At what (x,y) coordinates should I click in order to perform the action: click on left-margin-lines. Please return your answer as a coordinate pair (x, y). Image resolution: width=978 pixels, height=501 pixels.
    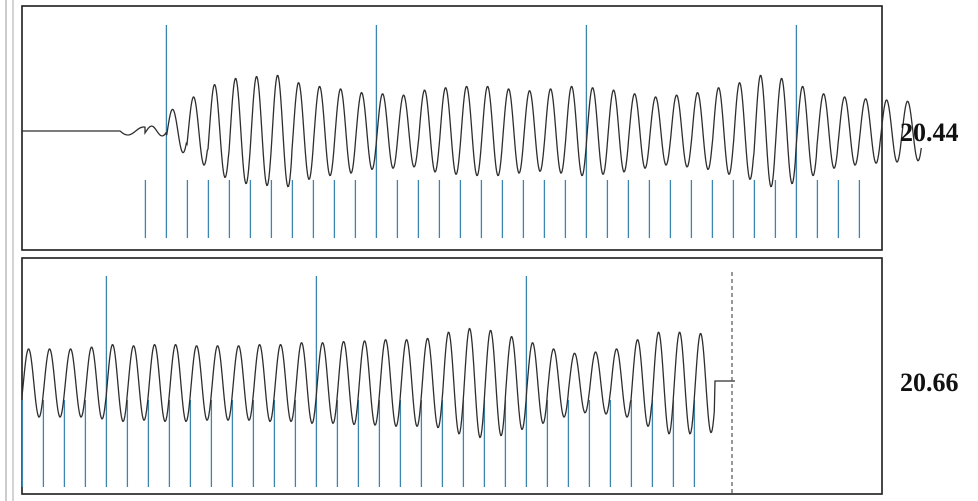
    Looking at the image, I should click on (9, 250).